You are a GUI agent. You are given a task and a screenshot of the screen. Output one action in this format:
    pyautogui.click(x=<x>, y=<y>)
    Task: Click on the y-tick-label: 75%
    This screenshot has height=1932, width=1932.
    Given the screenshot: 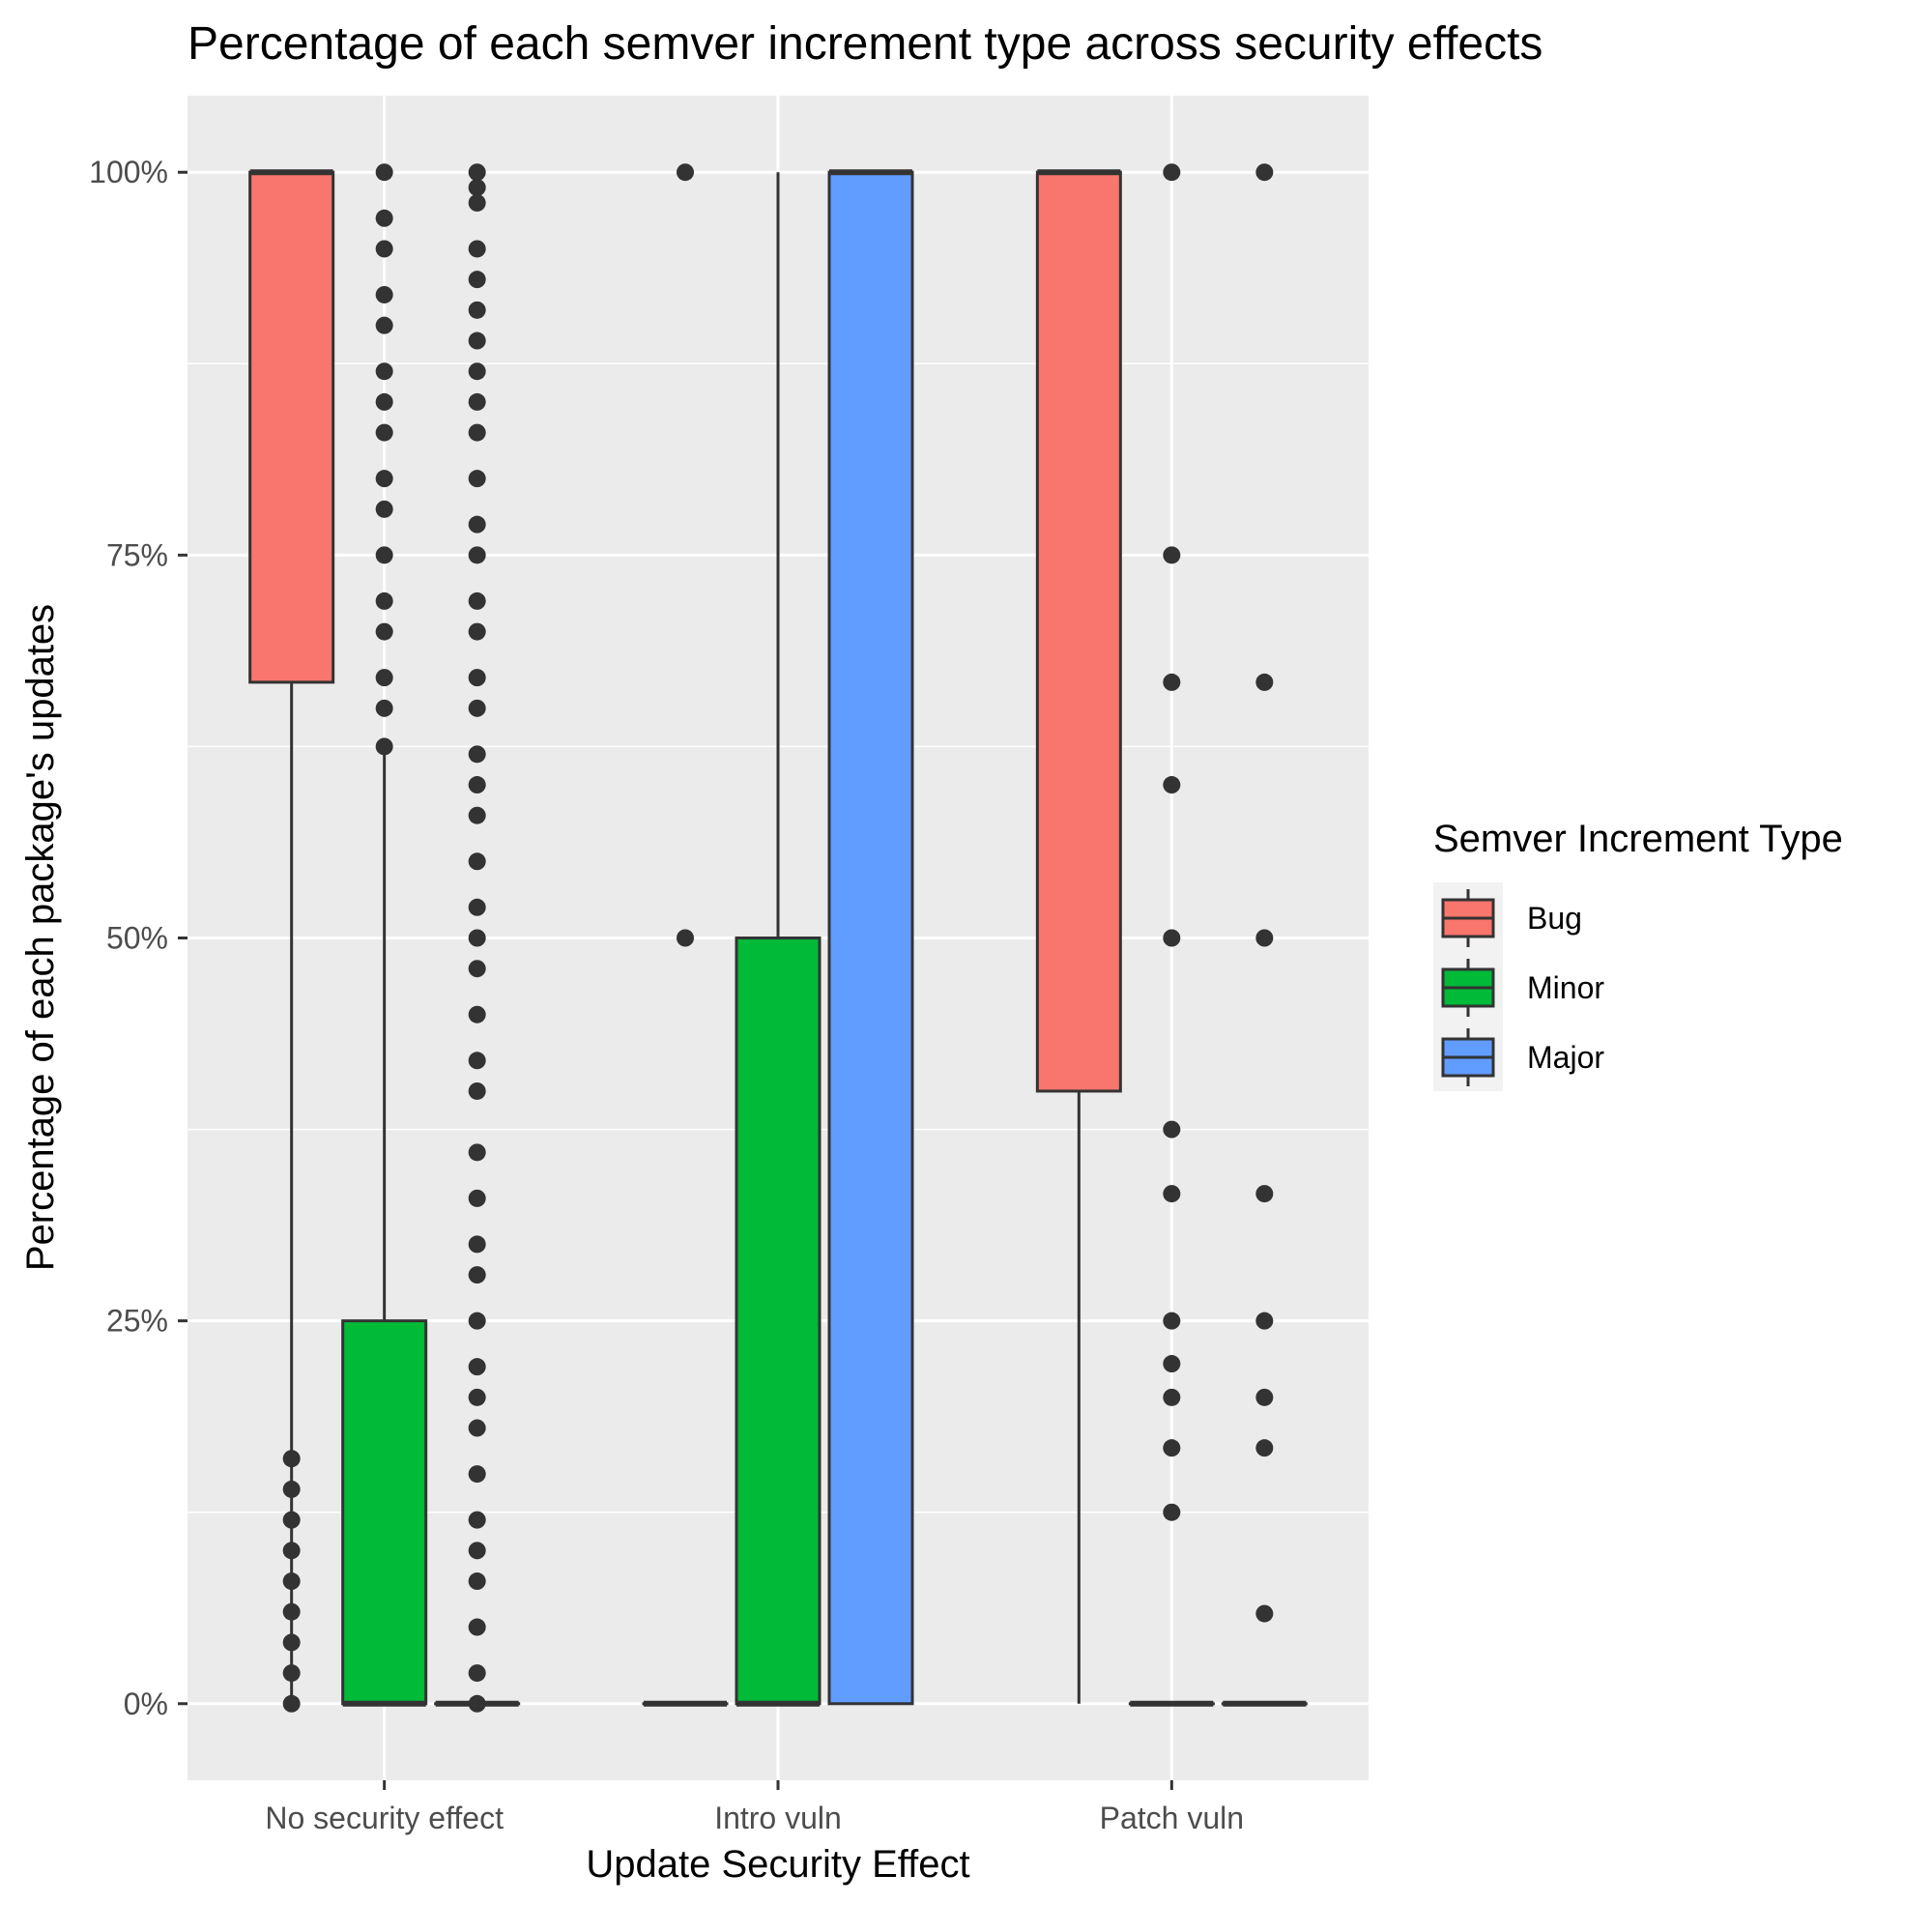 What is the action you would take?
    pyautogui.click(x=137, y=554)
    